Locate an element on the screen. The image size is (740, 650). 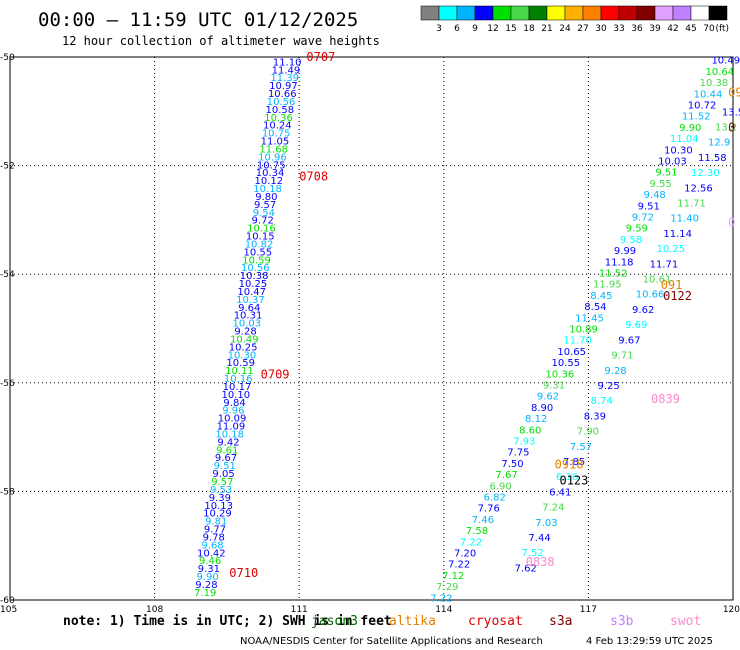
swh-value: 12.9 is located at coordinates (719, 143).